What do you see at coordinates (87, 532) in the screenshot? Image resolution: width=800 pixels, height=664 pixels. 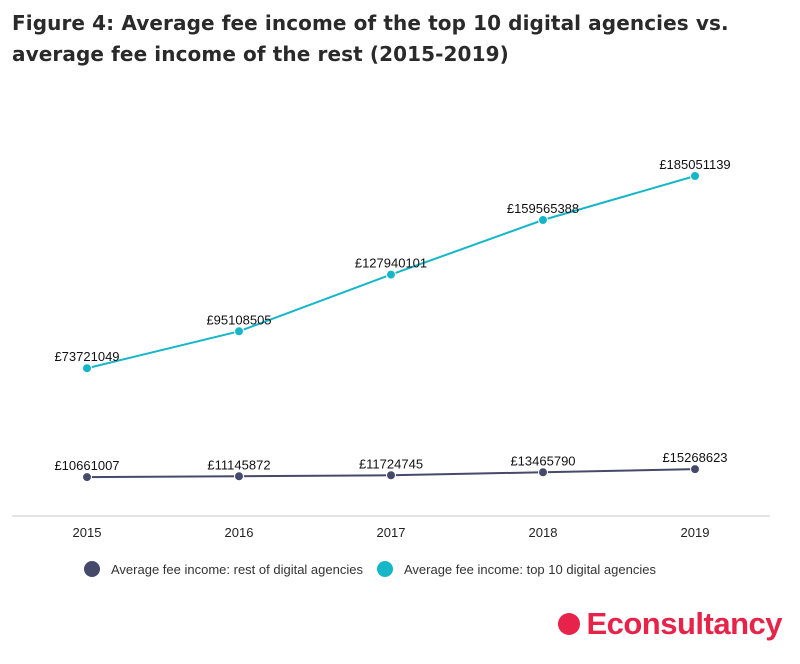 I see `x-tick-label-2015: 2015` at bounding box center [87, 532].